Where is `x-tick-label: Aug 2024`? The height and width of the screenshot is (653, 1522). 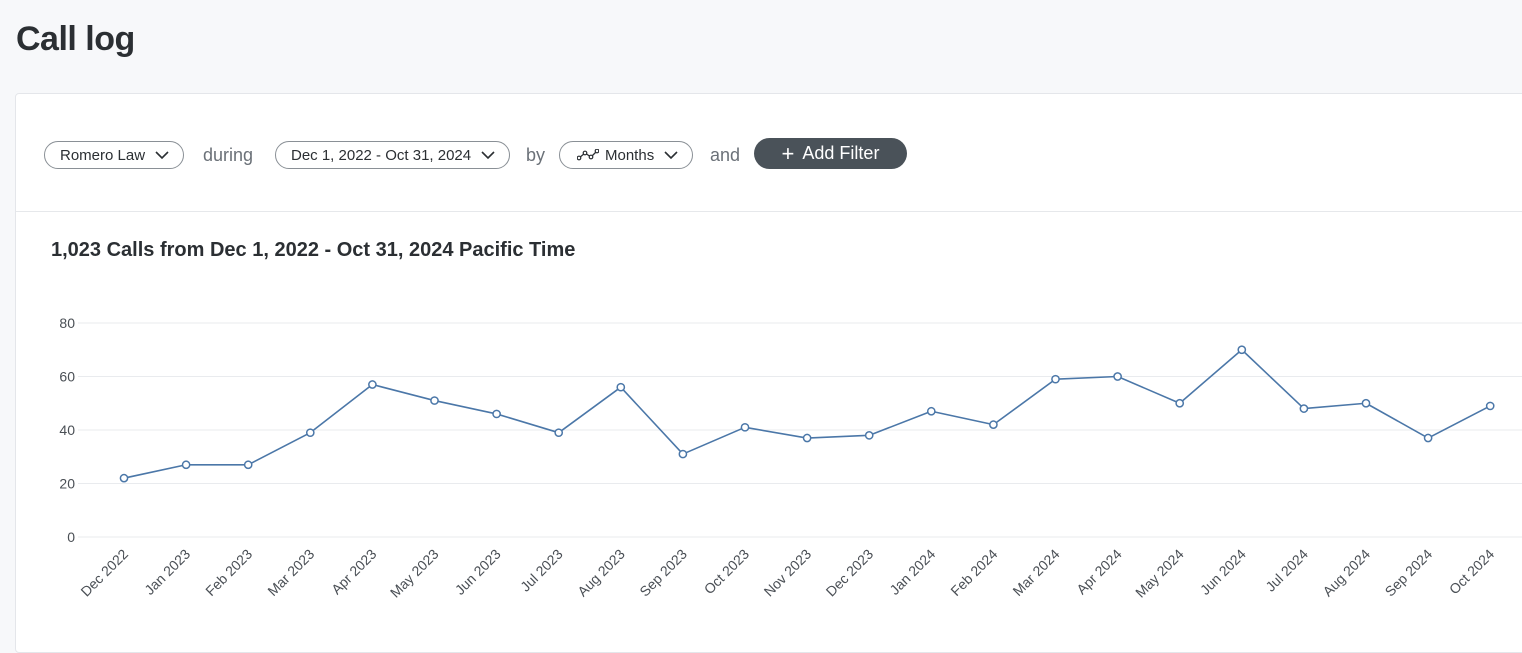 x-tick-label: Aug 2024 is located at coordinates (1346, 573).